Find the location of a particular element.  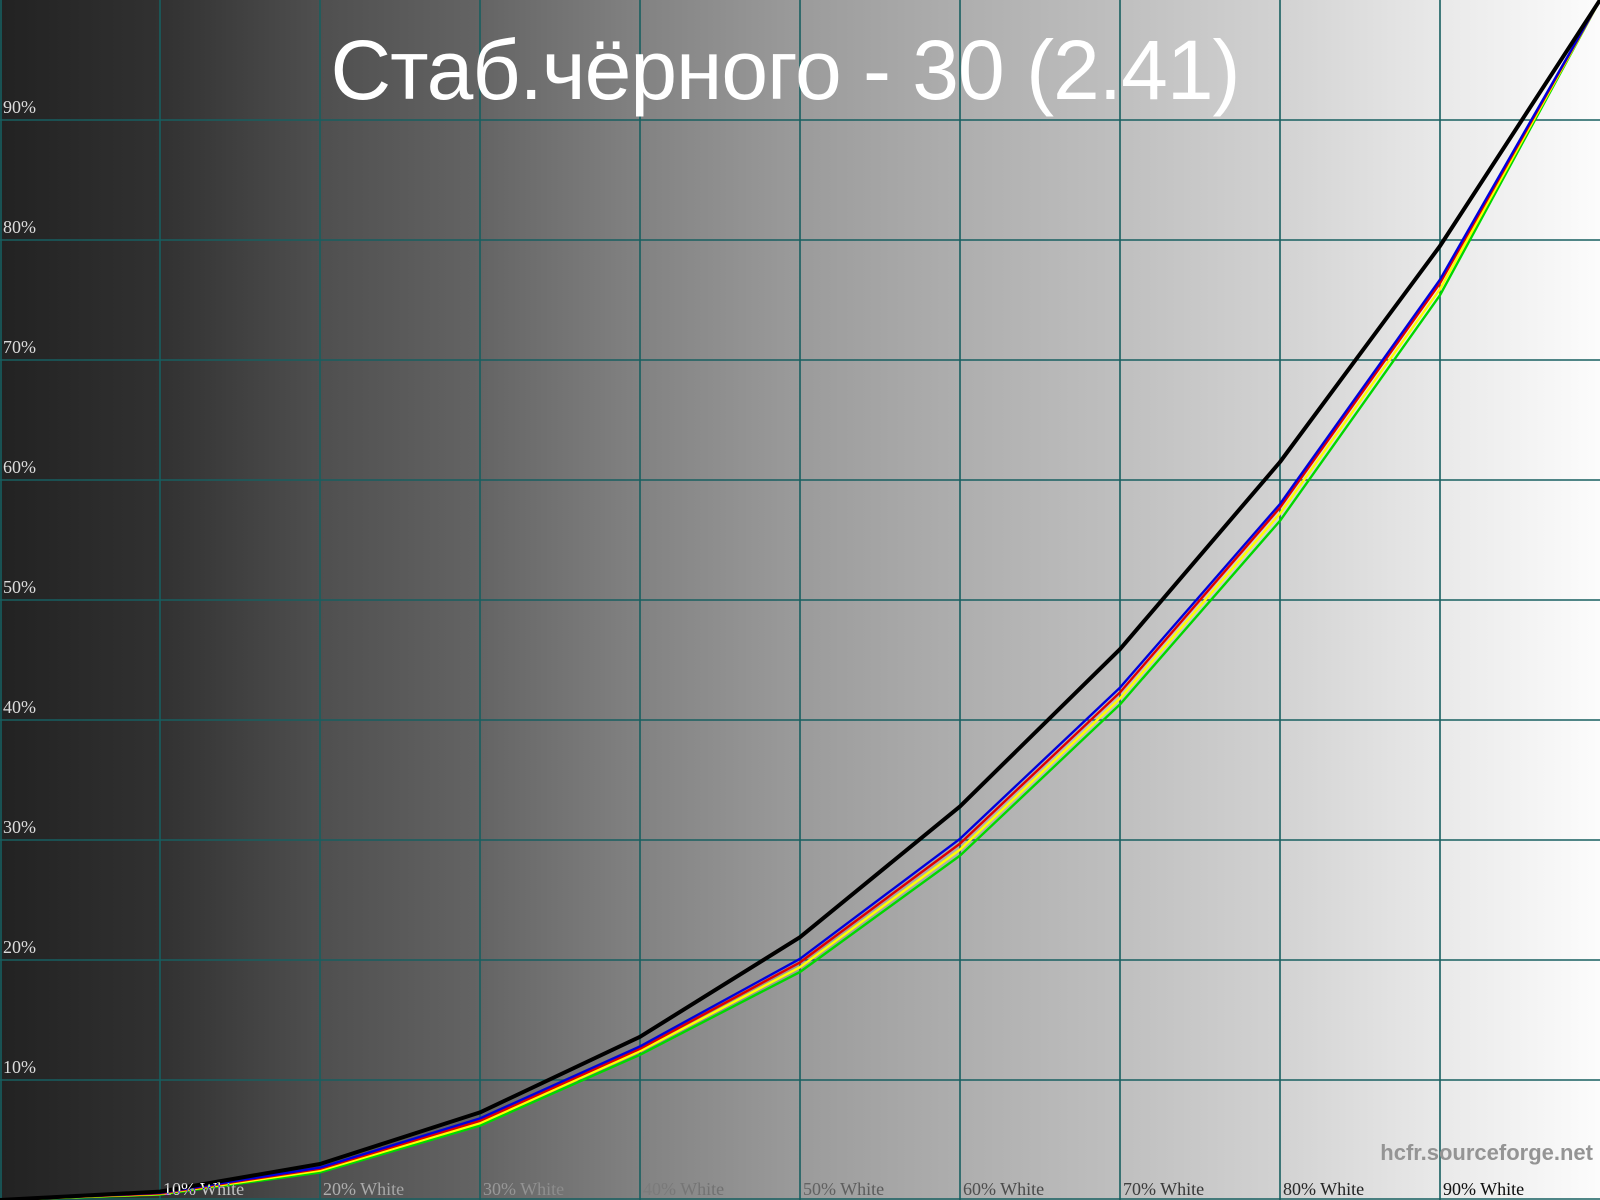

x-tick-label: 30% White is located at coordinates (524, 1189).